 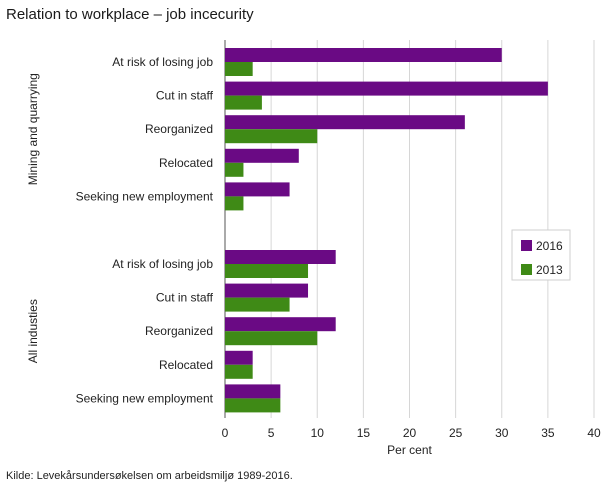 What do you see at coordinates (267, 290) in the screenshot?
I see `bar-all-industies-cut-in-staff-2016` at bounding box center [267, 290].